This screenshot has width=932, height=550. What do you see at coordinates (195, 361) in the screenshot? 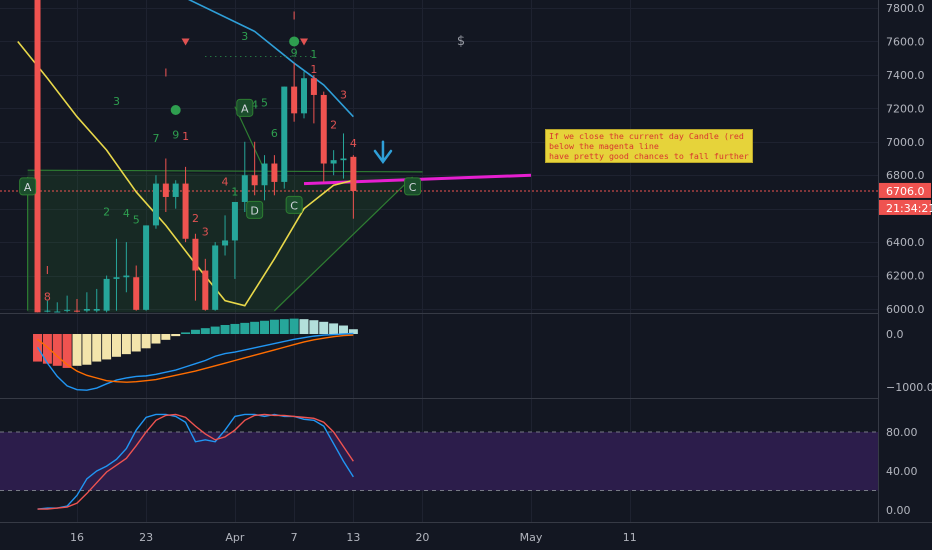
I see `macd-line` at bounding box center [195, 361].